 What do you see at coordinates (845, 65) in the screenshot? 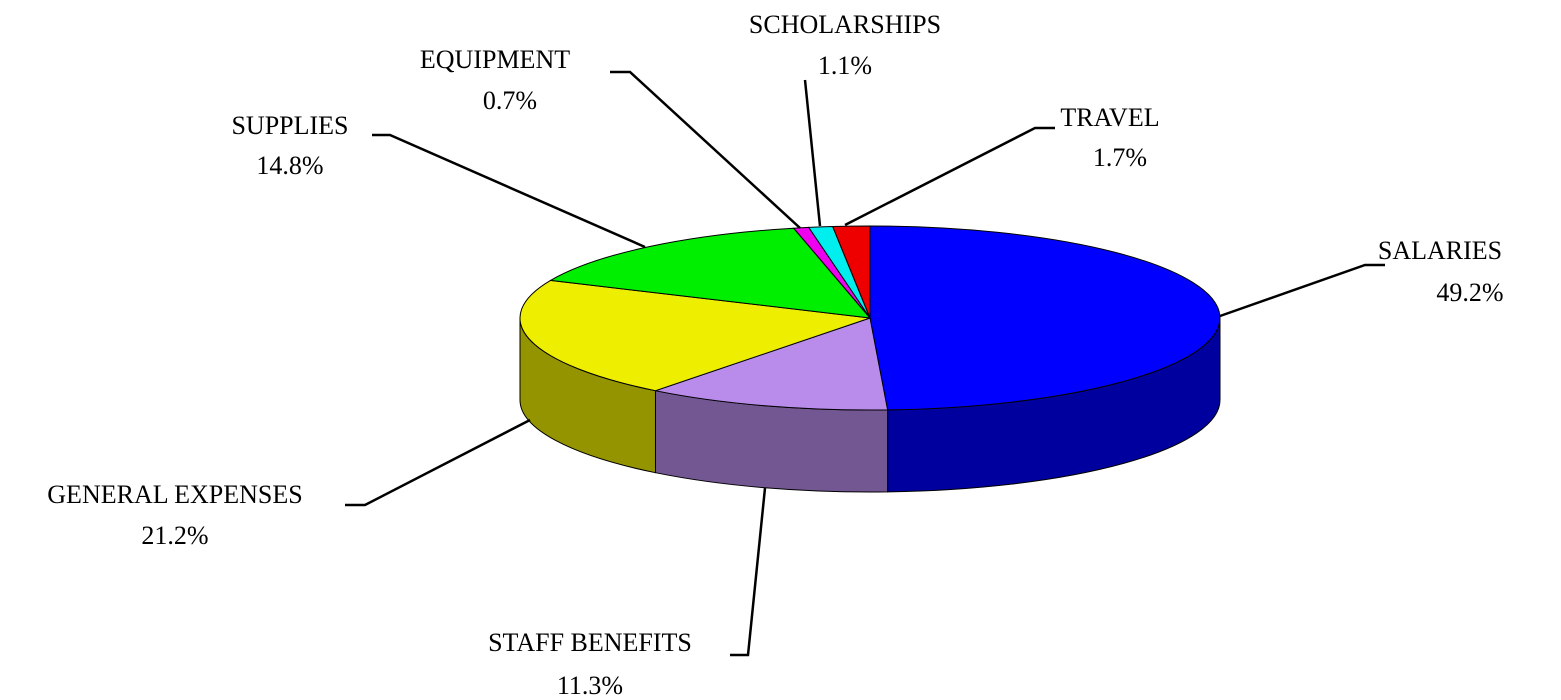
I see `slice-value-label: 1.1%` at bounding box center [845, 65].